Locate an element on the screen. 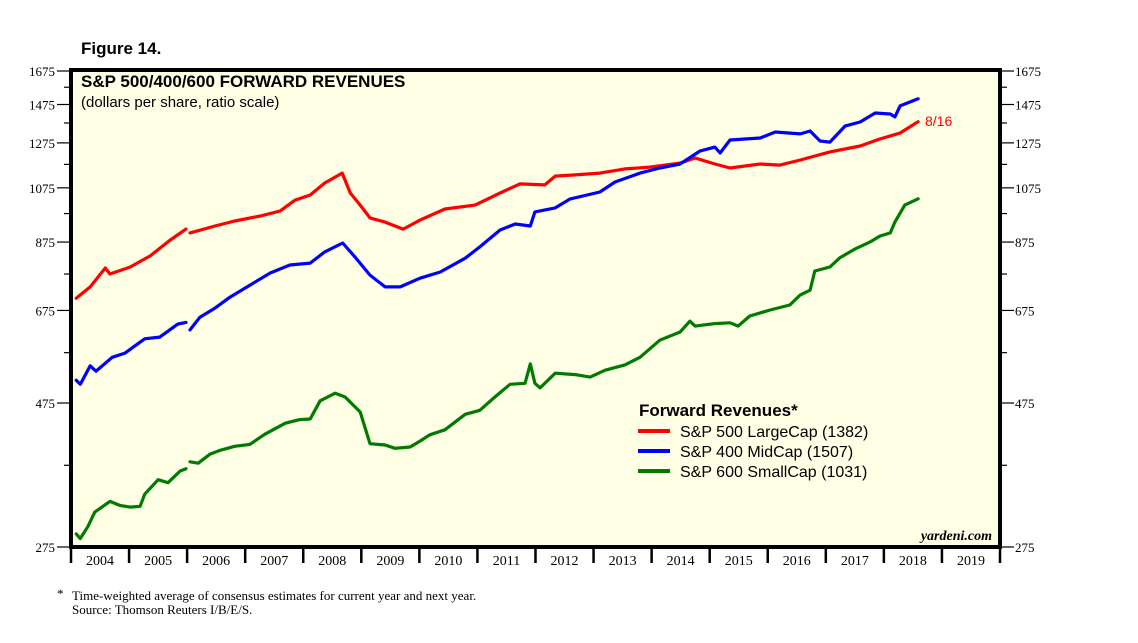 The width and height of the screenshot is (1138, 643). y-tick-label-right: 275 is located at coordinates (1025, 547).